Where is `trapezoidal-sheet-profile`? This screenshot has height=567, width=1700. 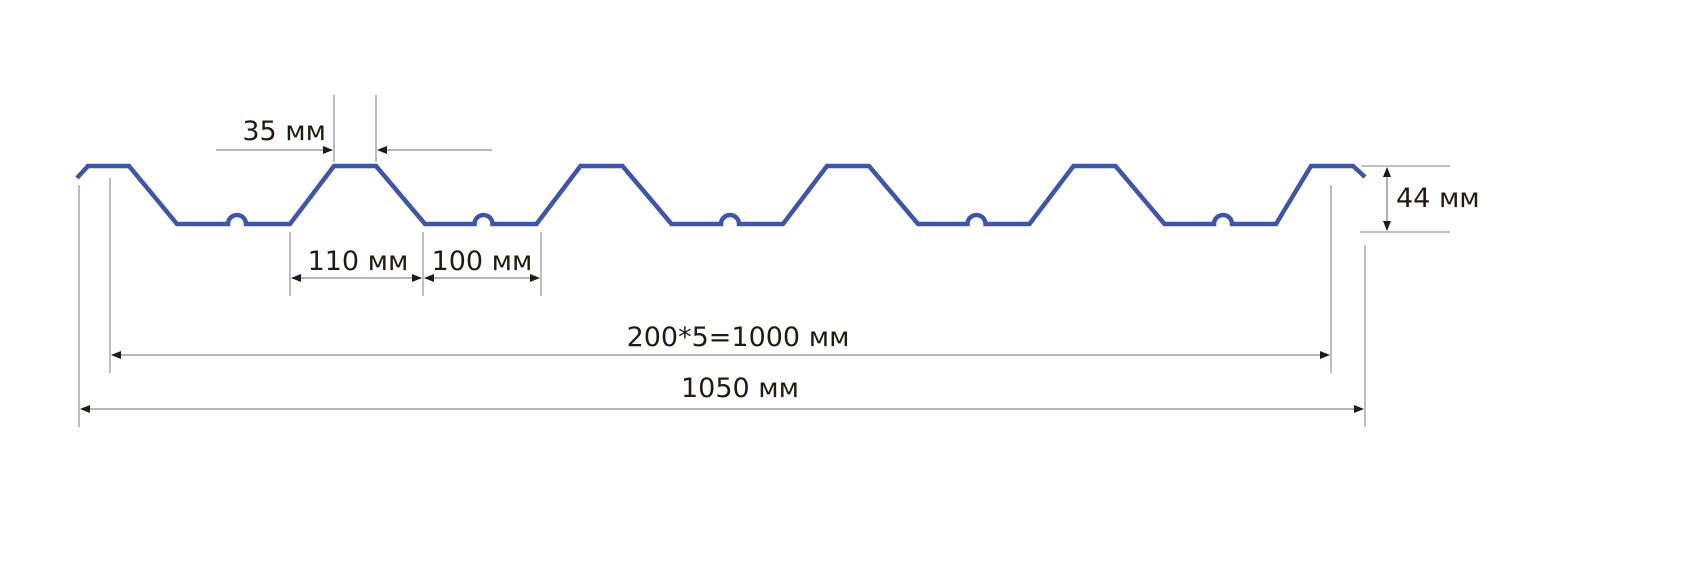 trapezoidal-sheet-profile is located at coordinates (721, 195).